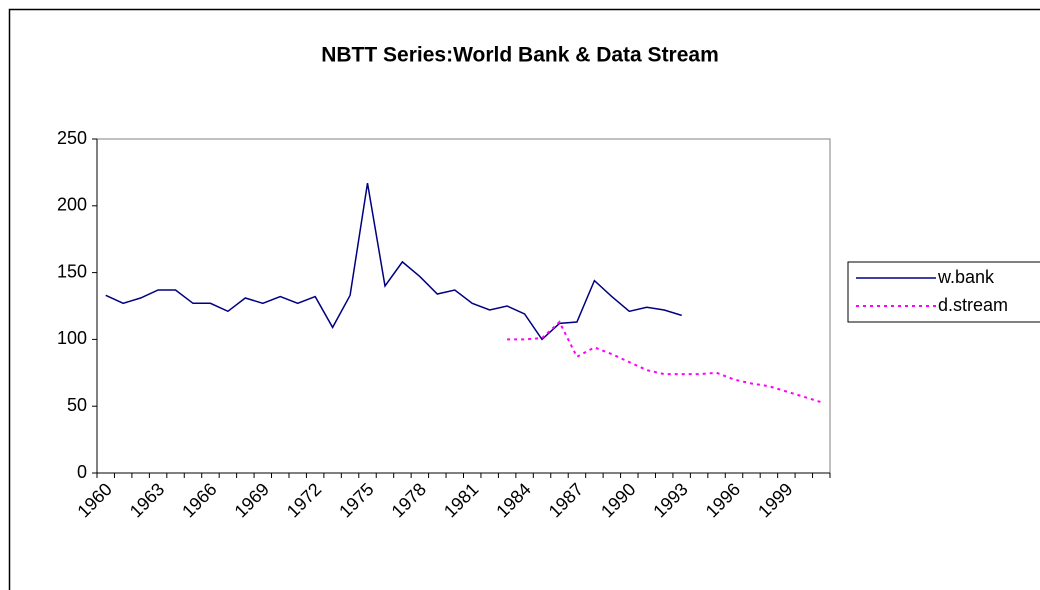 Image resolution: width=1040 pixels, height=590 pixels. Describe the element at coordinates (72, 271) in the screenshot. I see `y-tick-label: 150` at that location.